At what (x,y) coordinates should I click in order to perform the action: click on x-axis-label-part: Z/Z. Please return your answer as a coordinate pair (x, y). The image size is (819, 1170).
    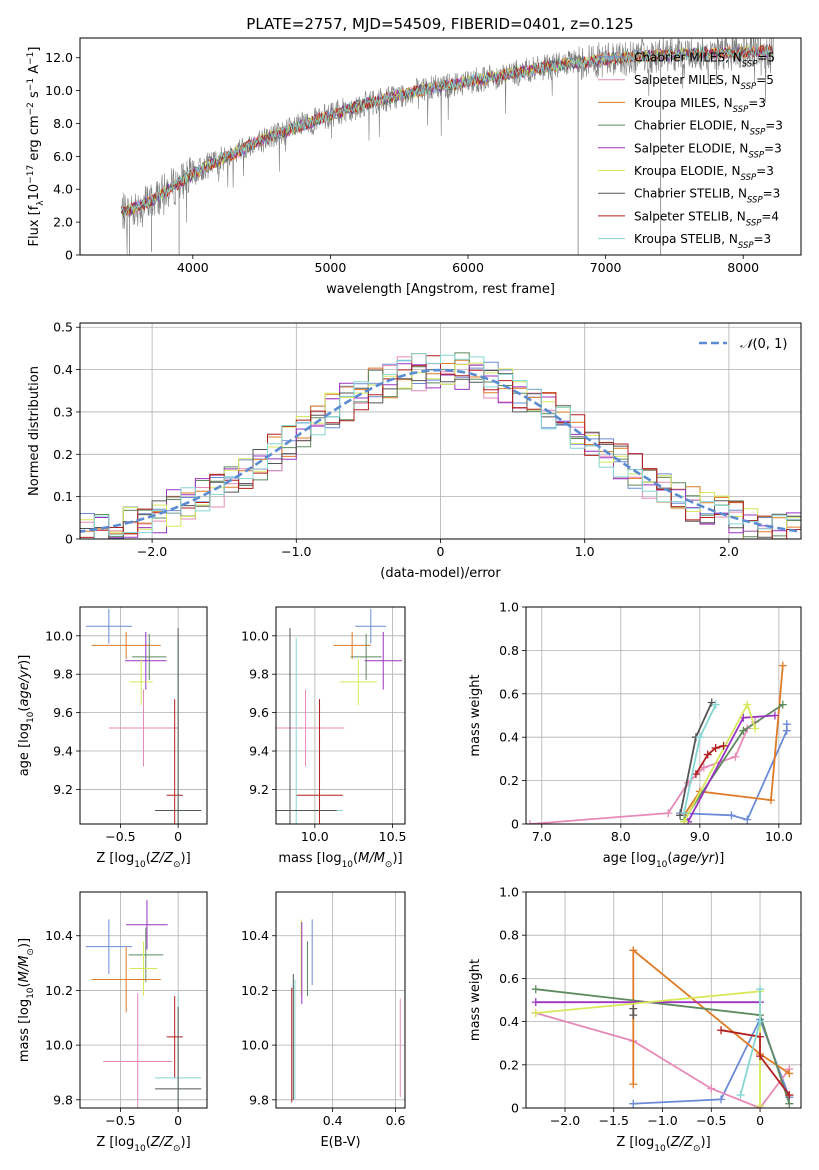
    Looking at the image, I should click on (162, 858).